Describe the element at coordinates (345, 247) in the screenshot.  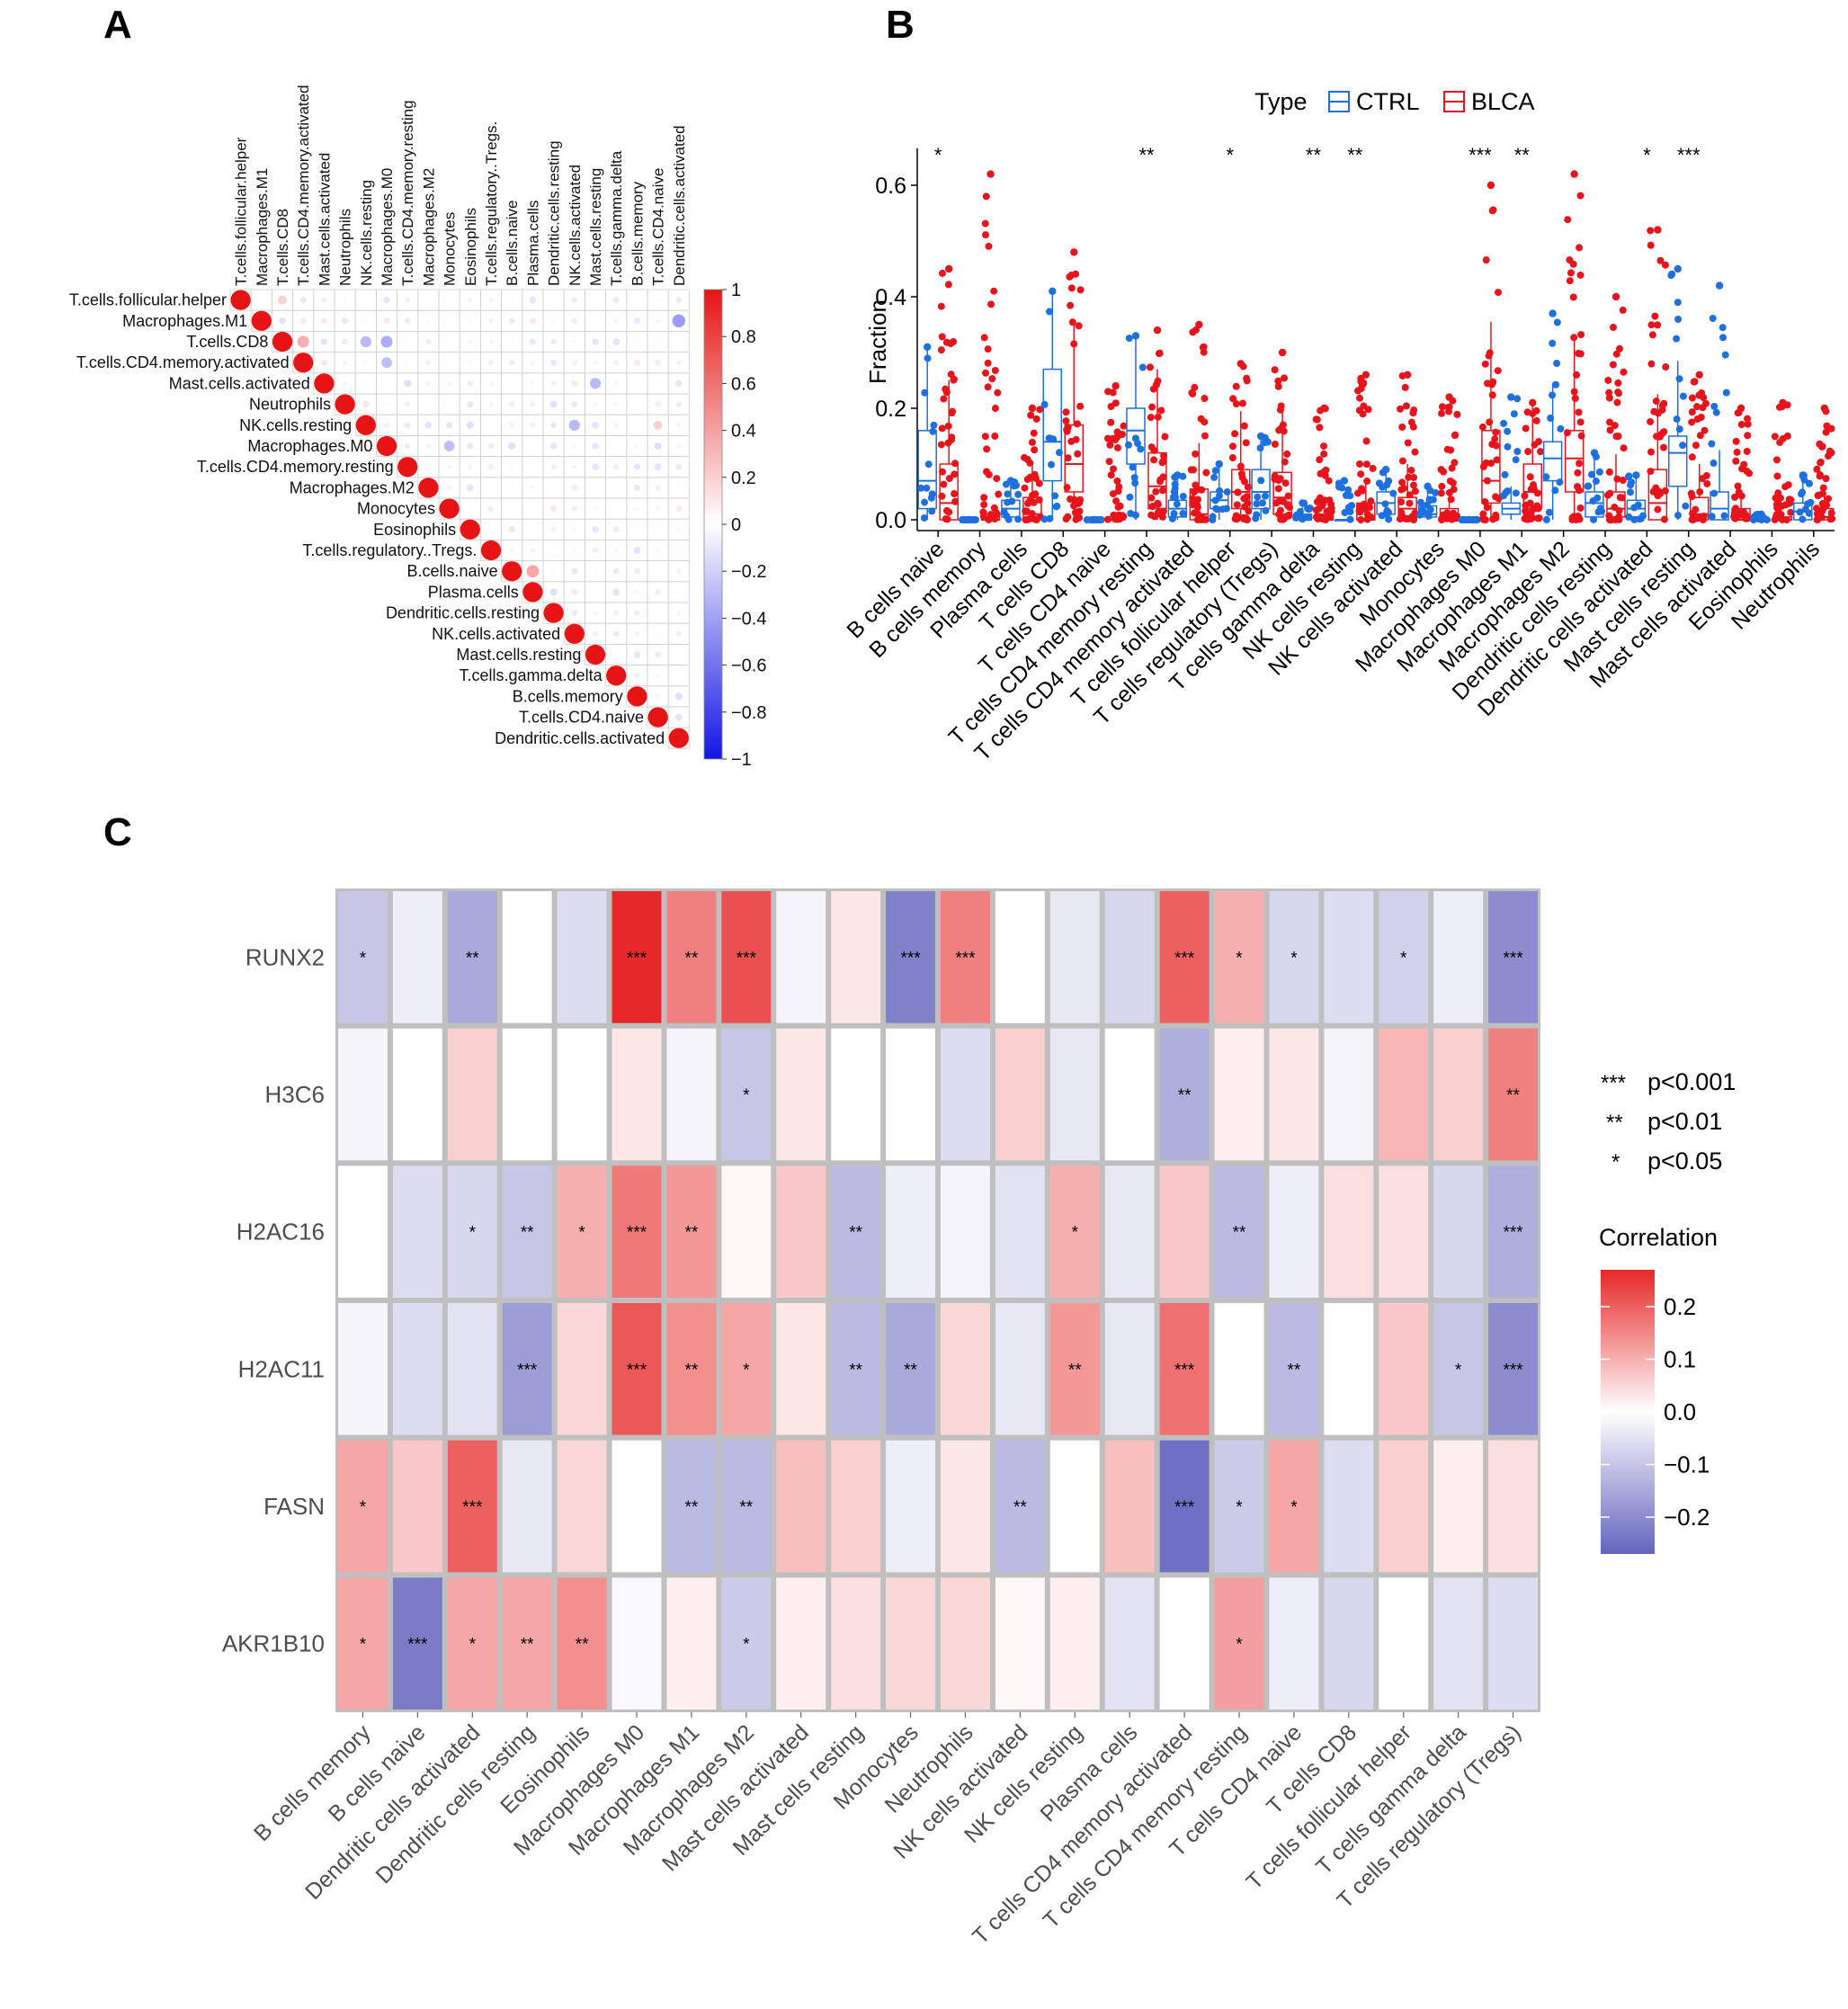
I see `corr-col-label: Neutrophils` at that location.